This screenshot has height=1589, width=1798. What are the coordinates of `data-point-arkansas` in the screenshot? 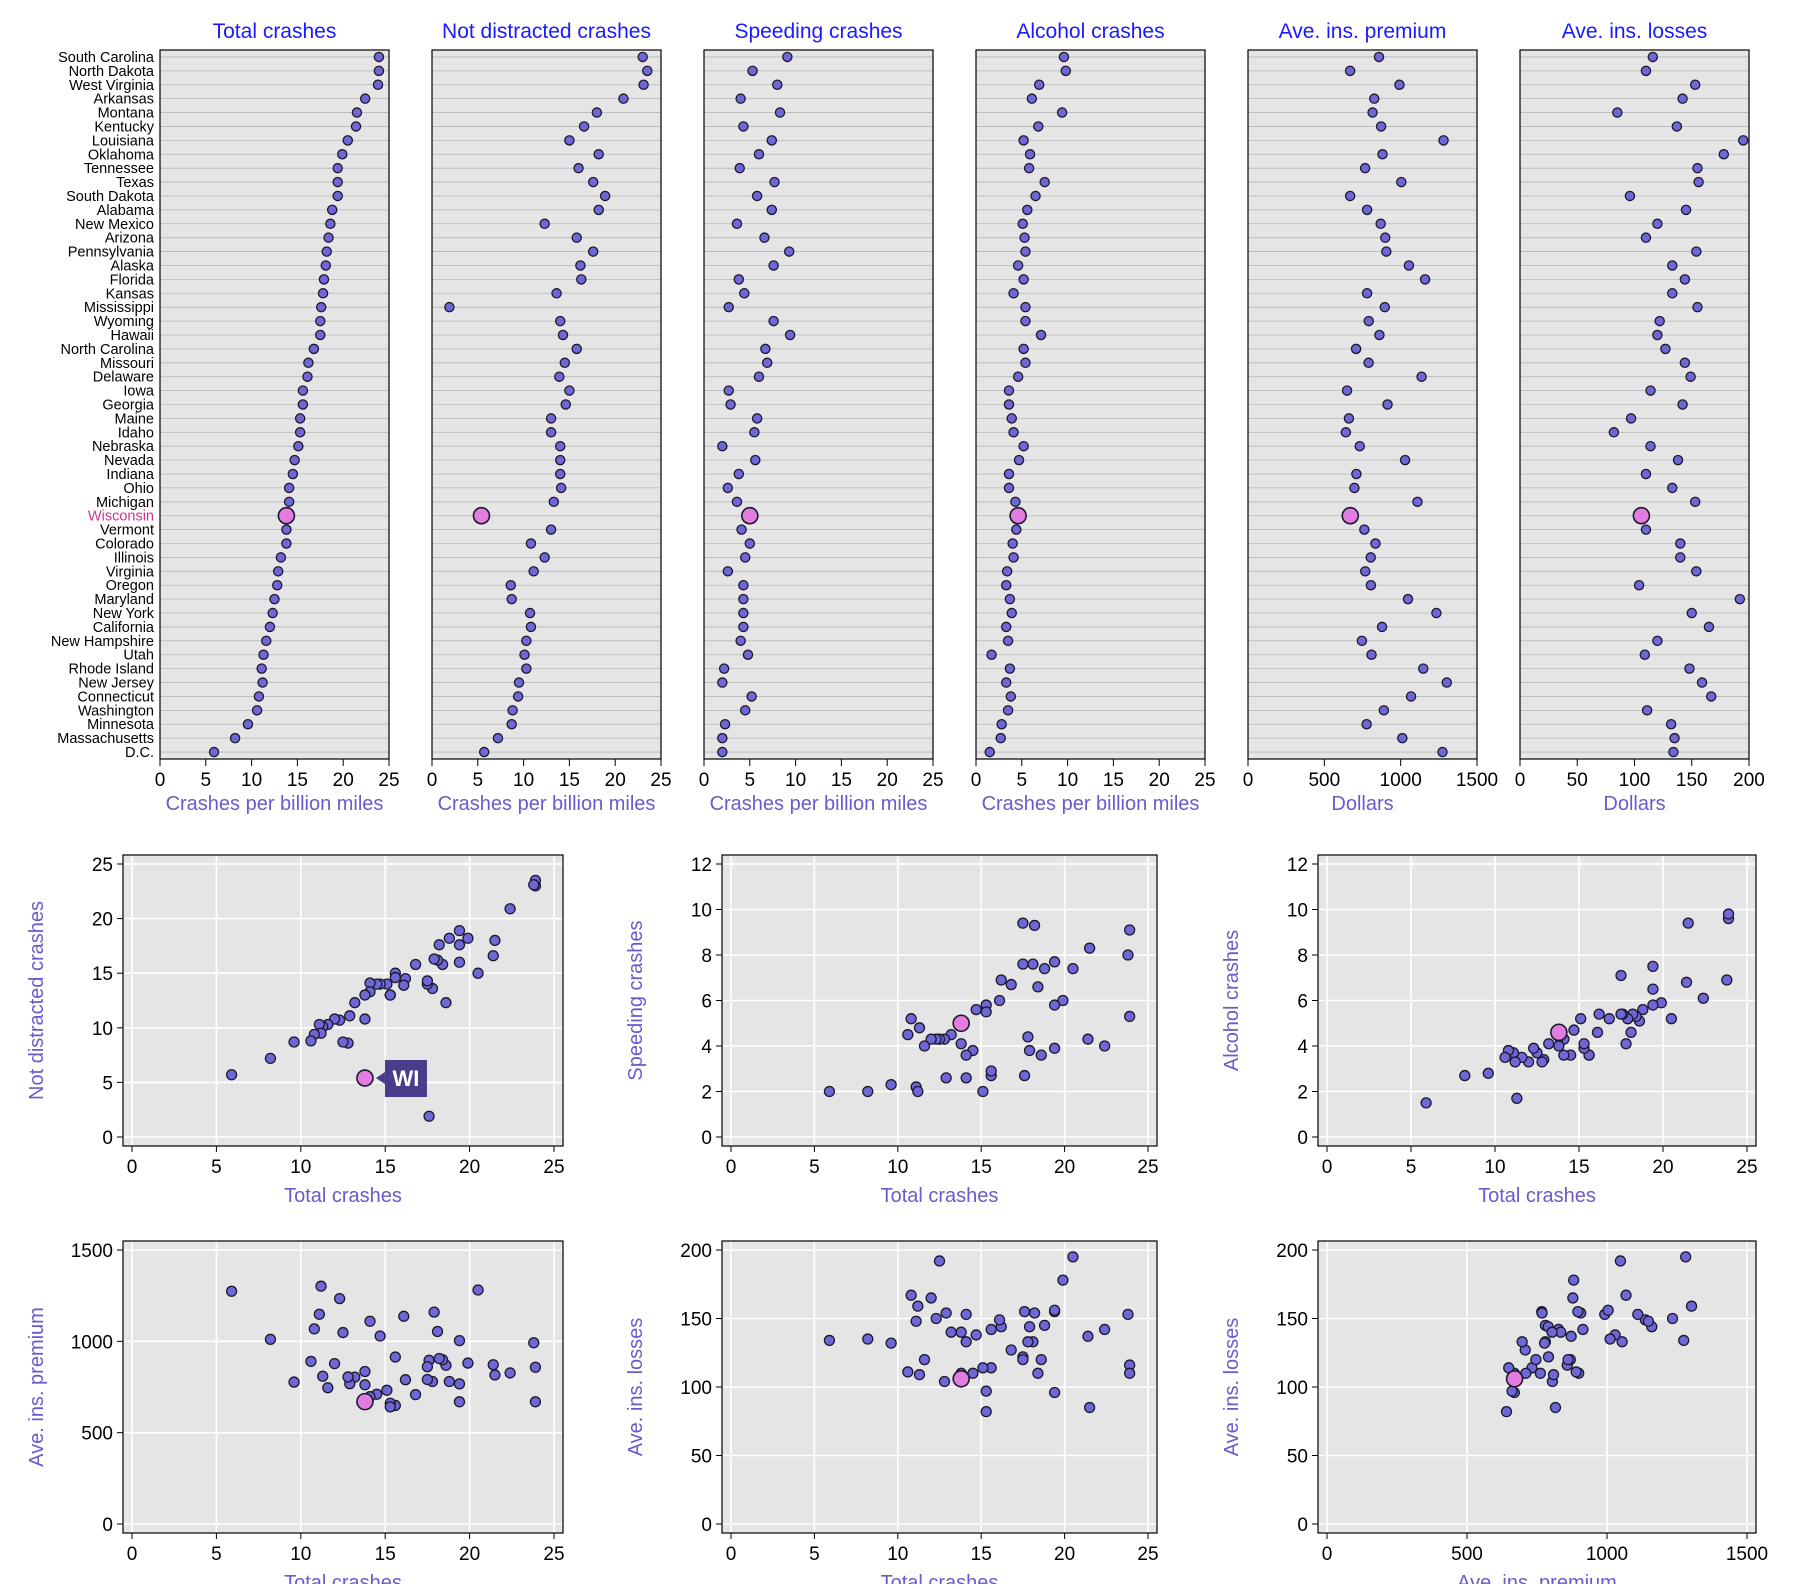 It's located at (623, 98).